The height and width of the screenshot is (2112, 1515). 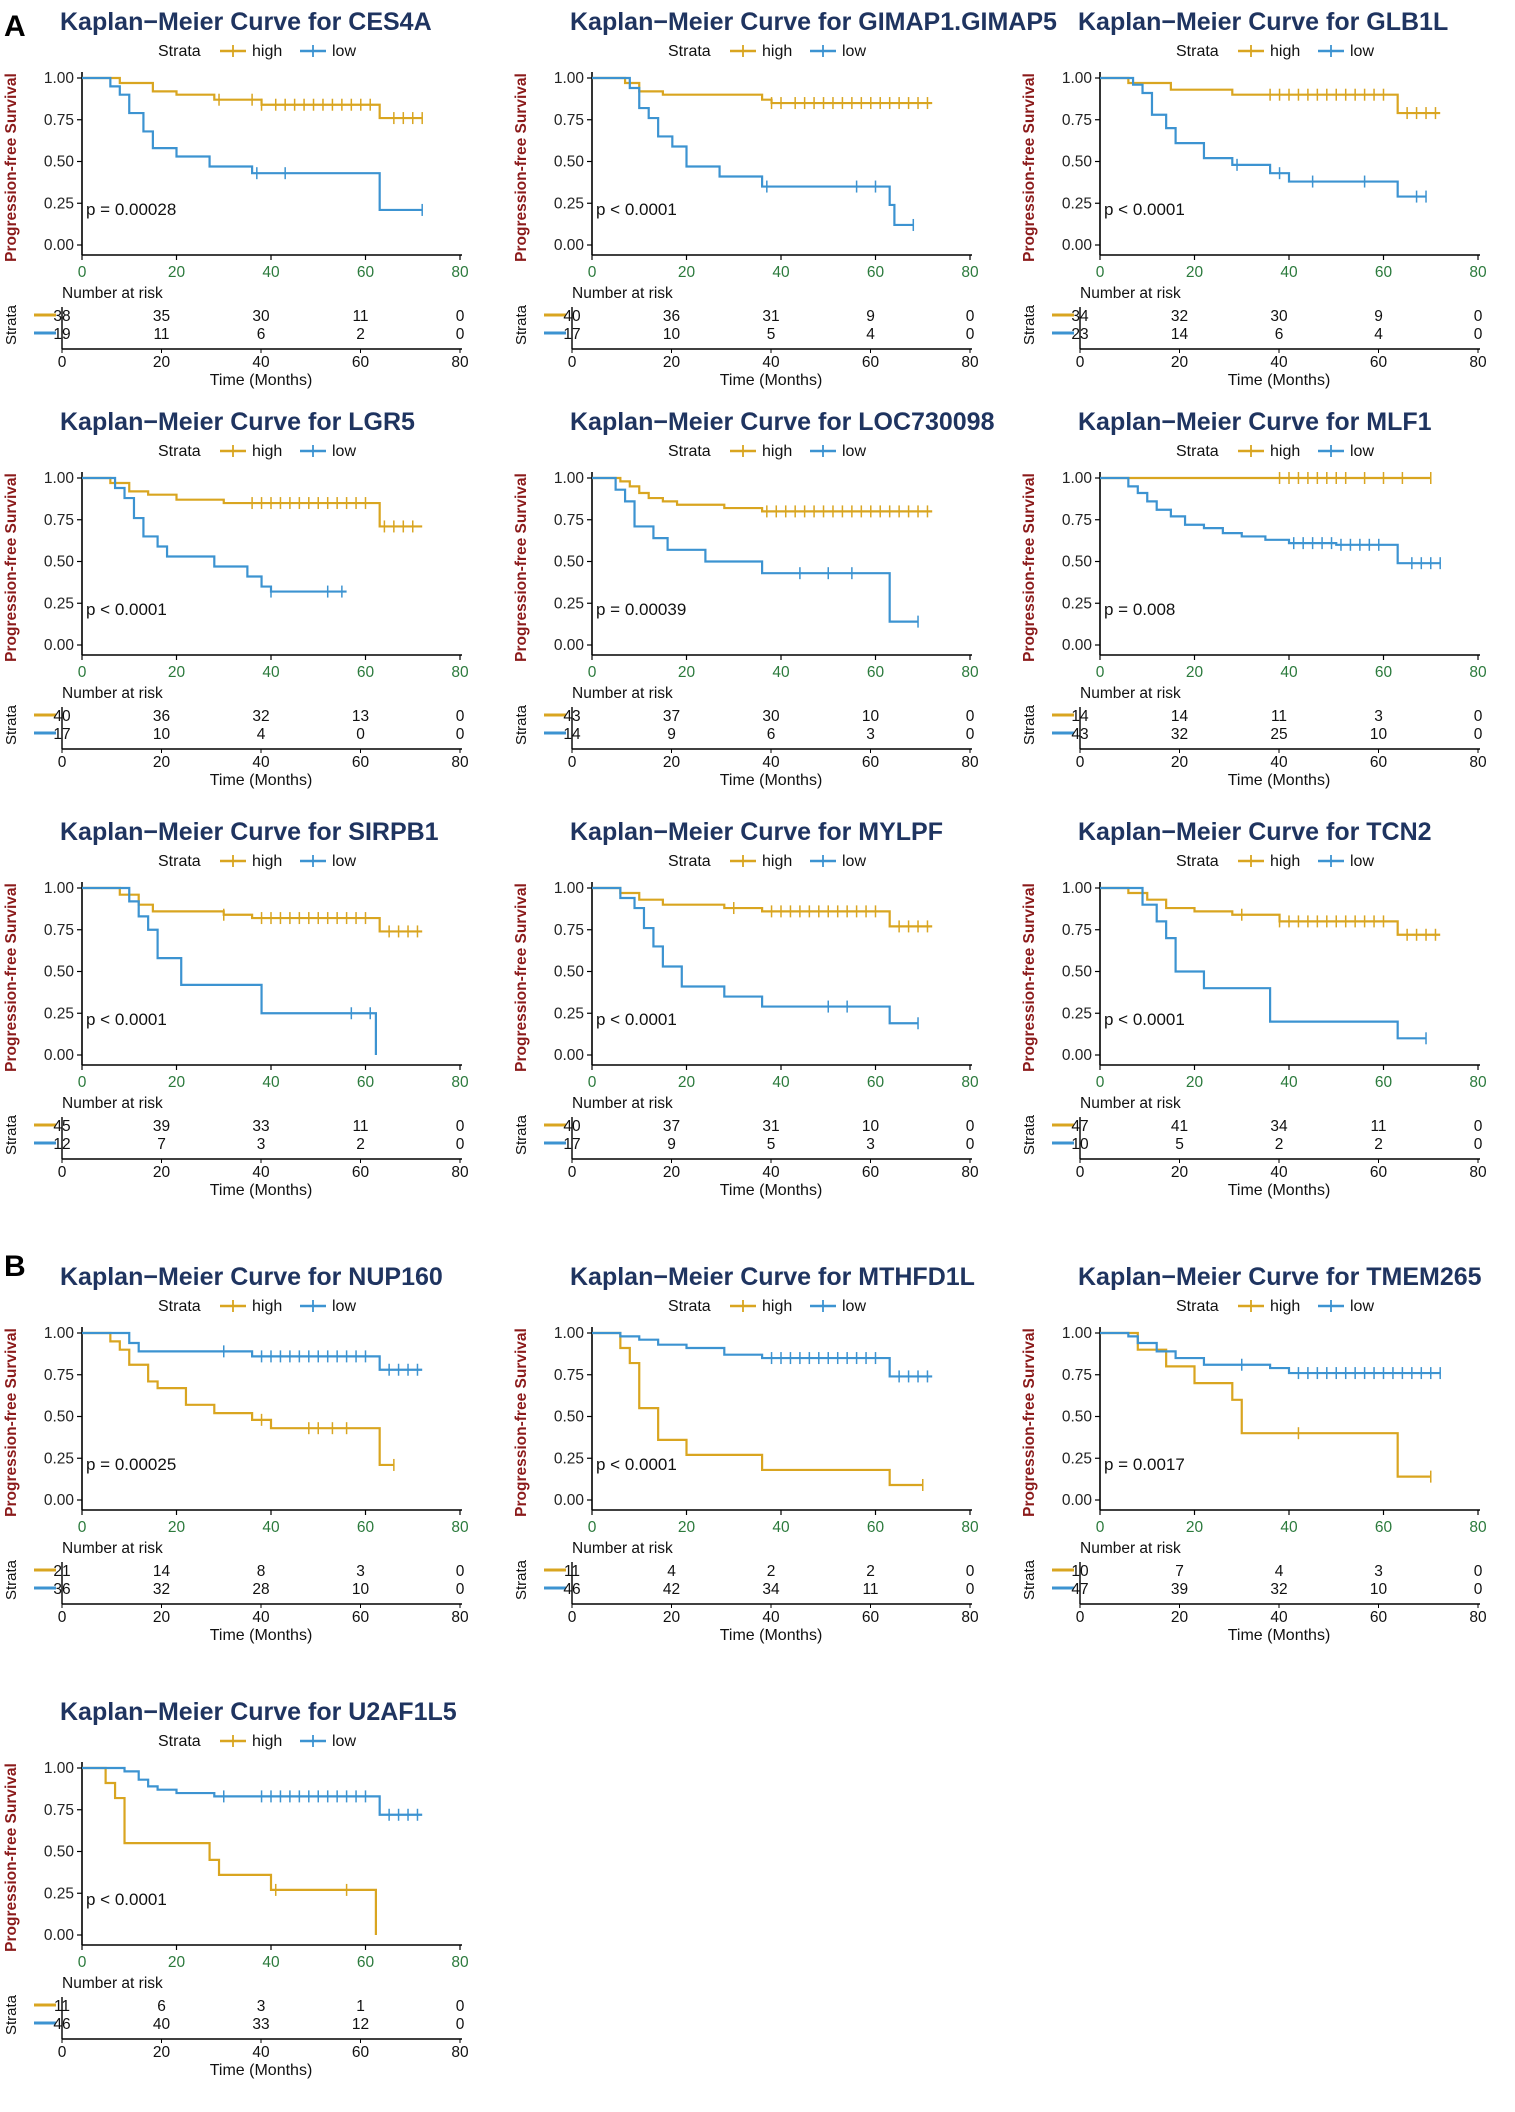 I want to click on risk-count-low: 47, so click(x=1079, y=1589).